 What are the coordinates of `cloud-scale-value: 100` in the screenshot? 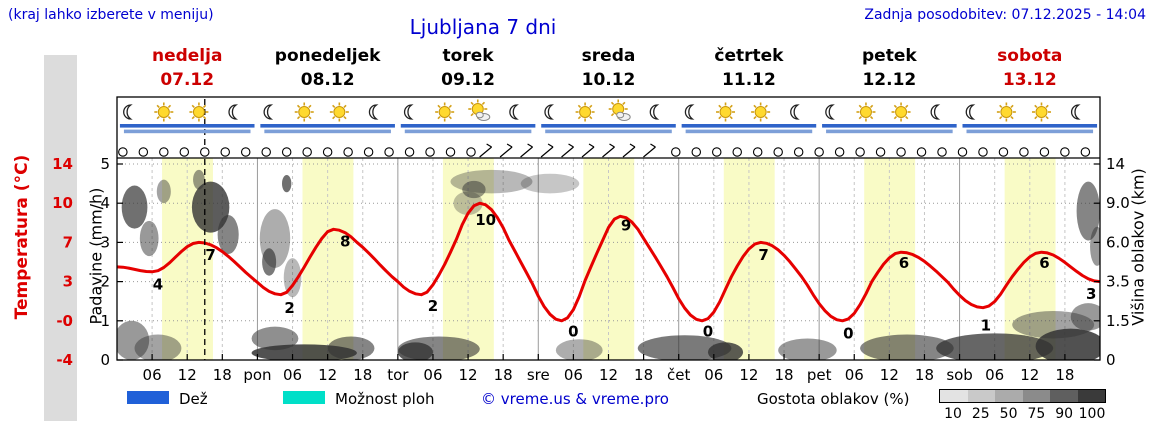 It's located at (1092, 414).